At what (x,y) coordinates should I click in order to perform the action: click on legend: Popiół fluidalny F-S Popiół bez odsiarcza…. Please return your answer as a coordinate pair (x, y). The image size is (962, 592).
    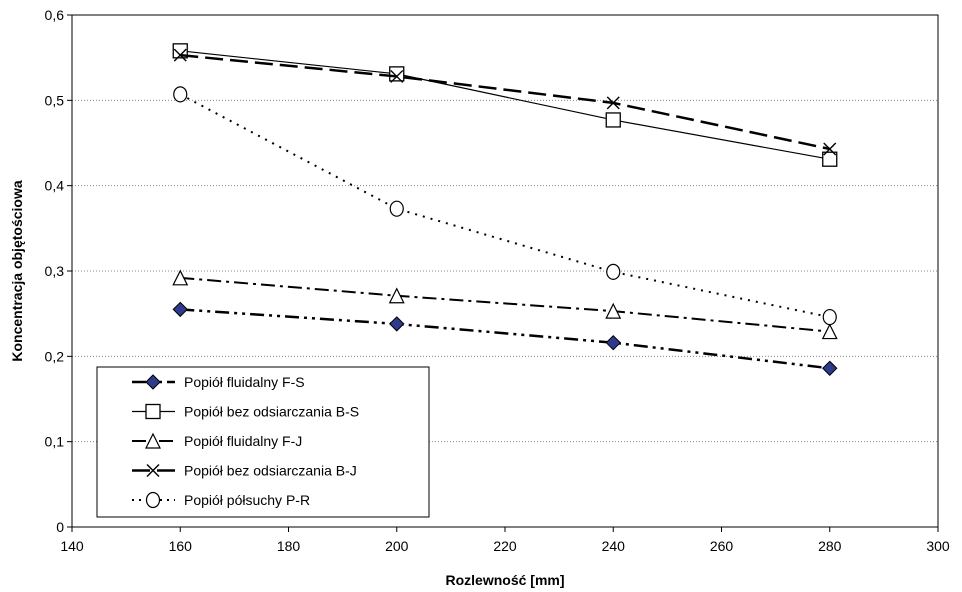
    Looking at the image, I should click on (263, 442).